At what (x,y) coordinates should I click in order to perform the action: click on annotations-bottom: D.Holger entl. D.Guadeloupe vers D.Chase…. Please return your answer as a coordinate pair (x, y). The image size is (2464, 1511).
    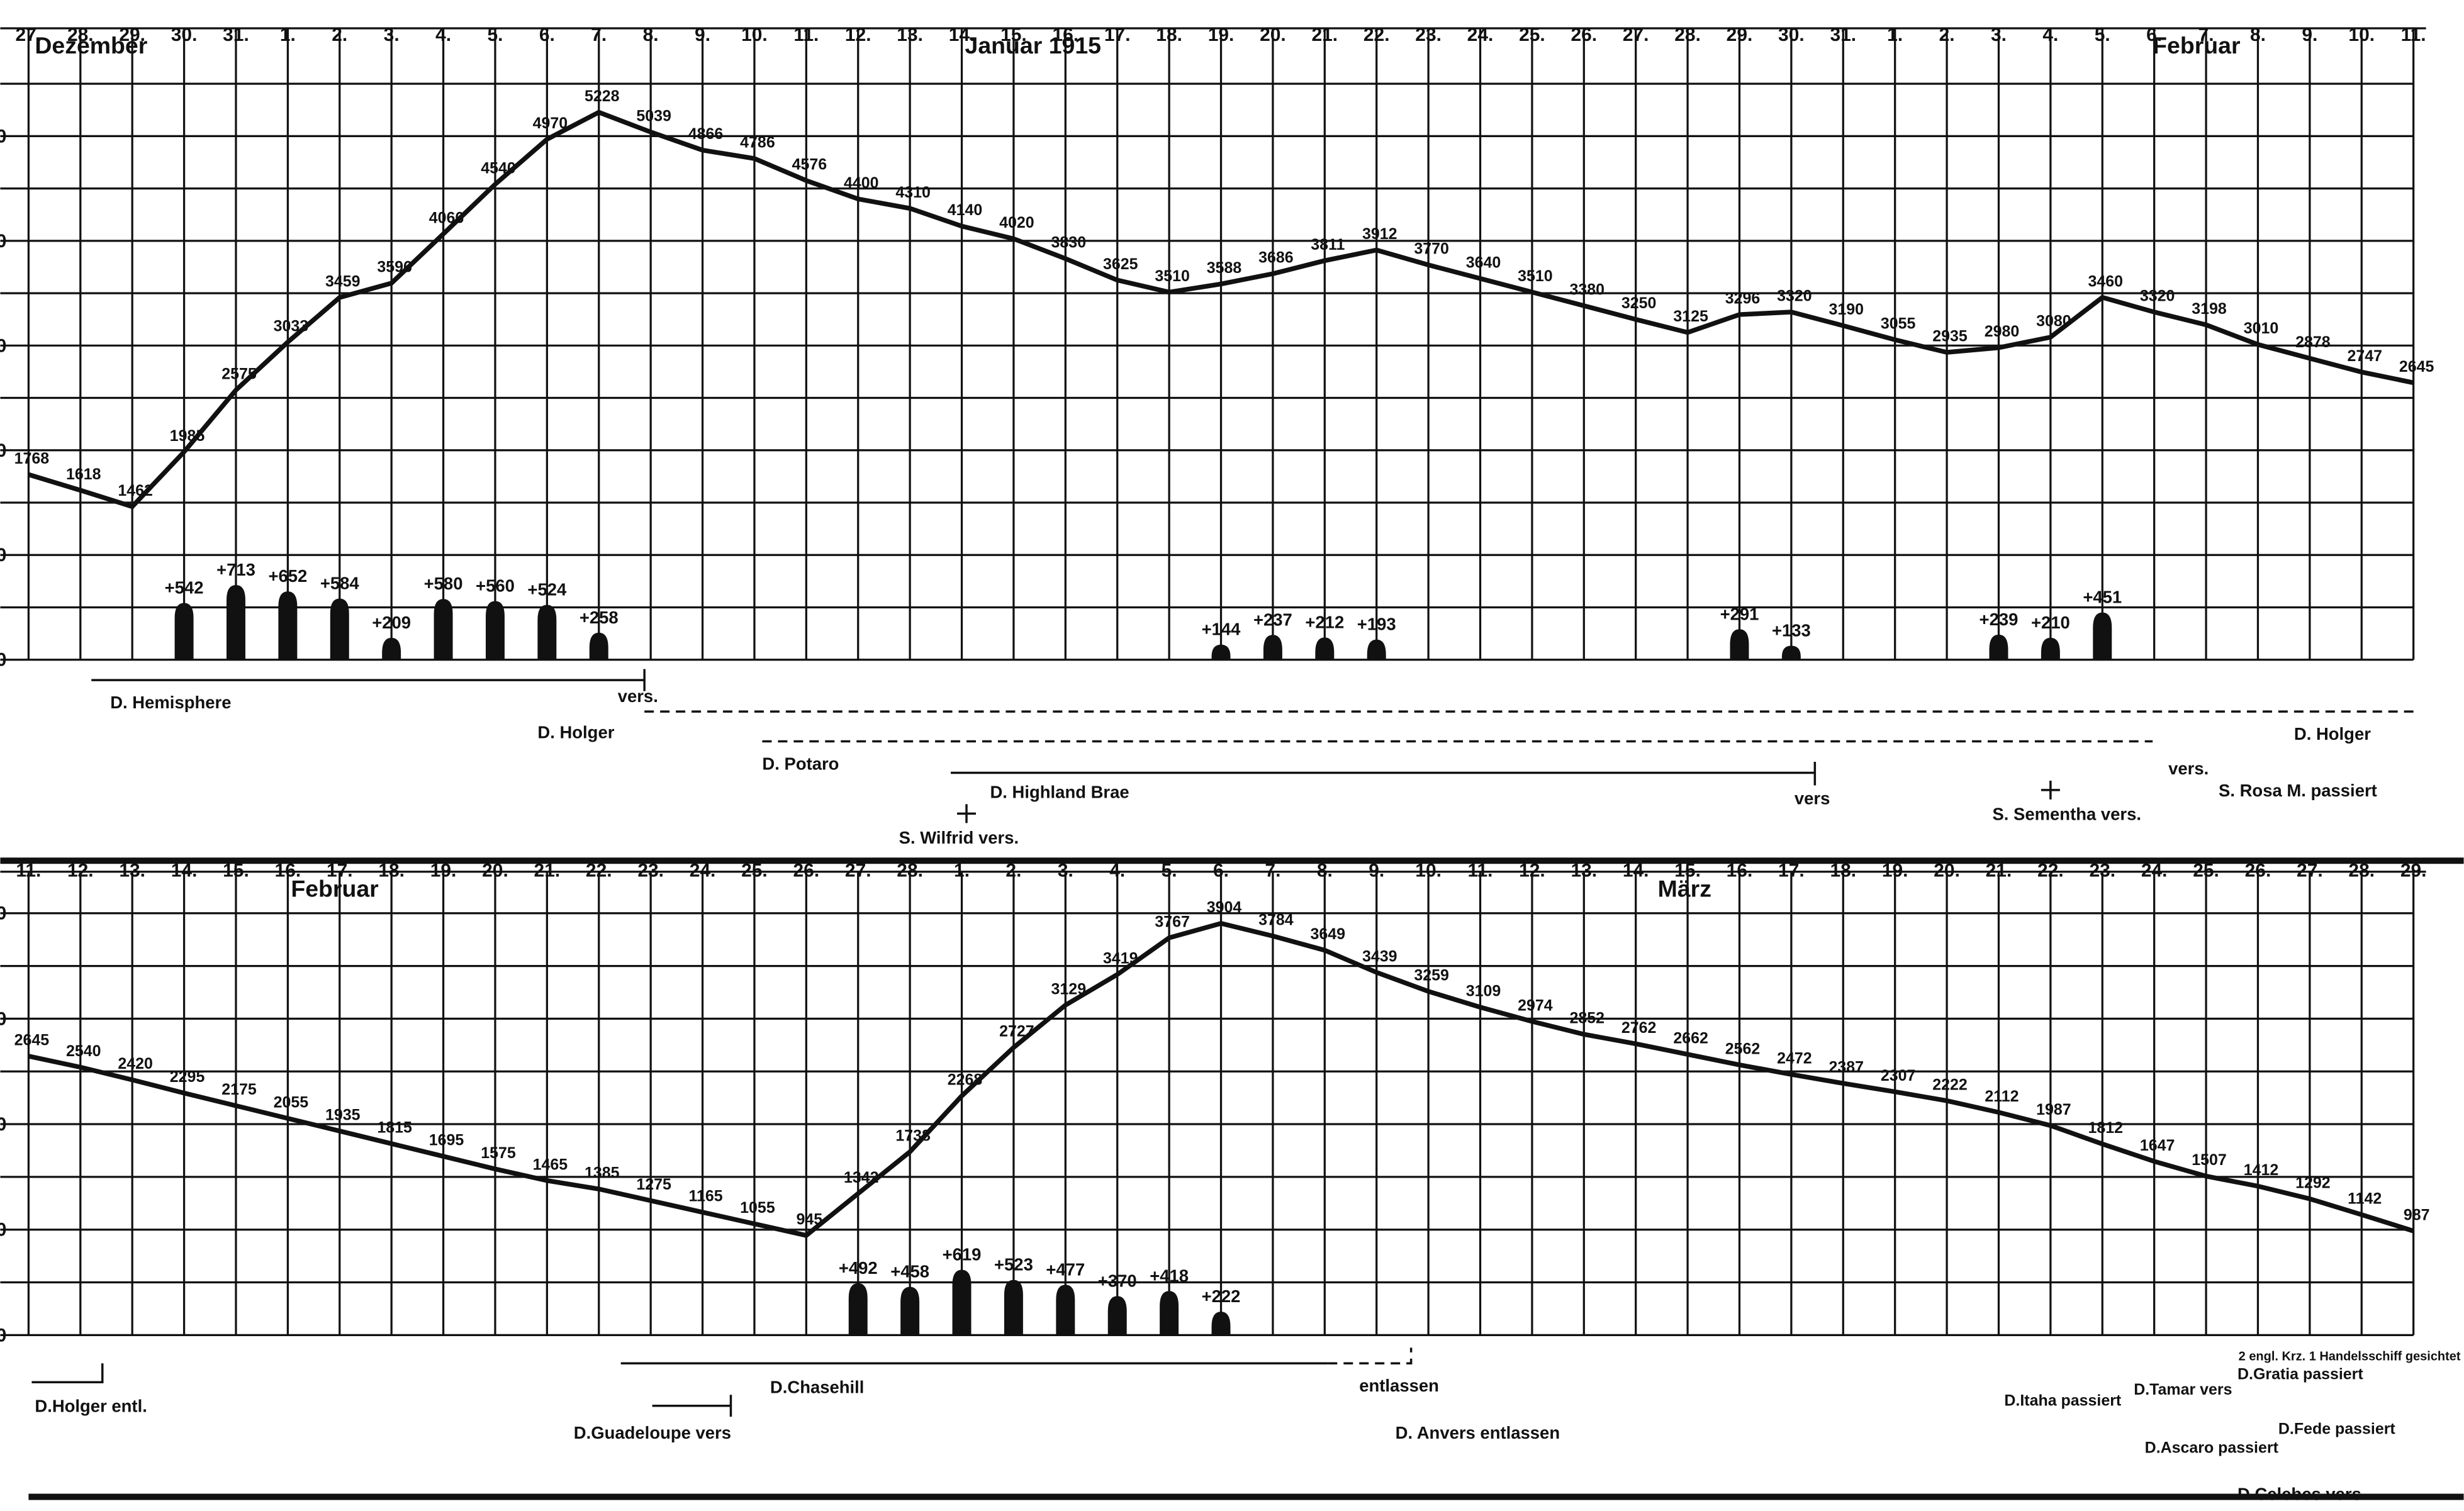
    Looking at the image, I should click on (1248, 1426).